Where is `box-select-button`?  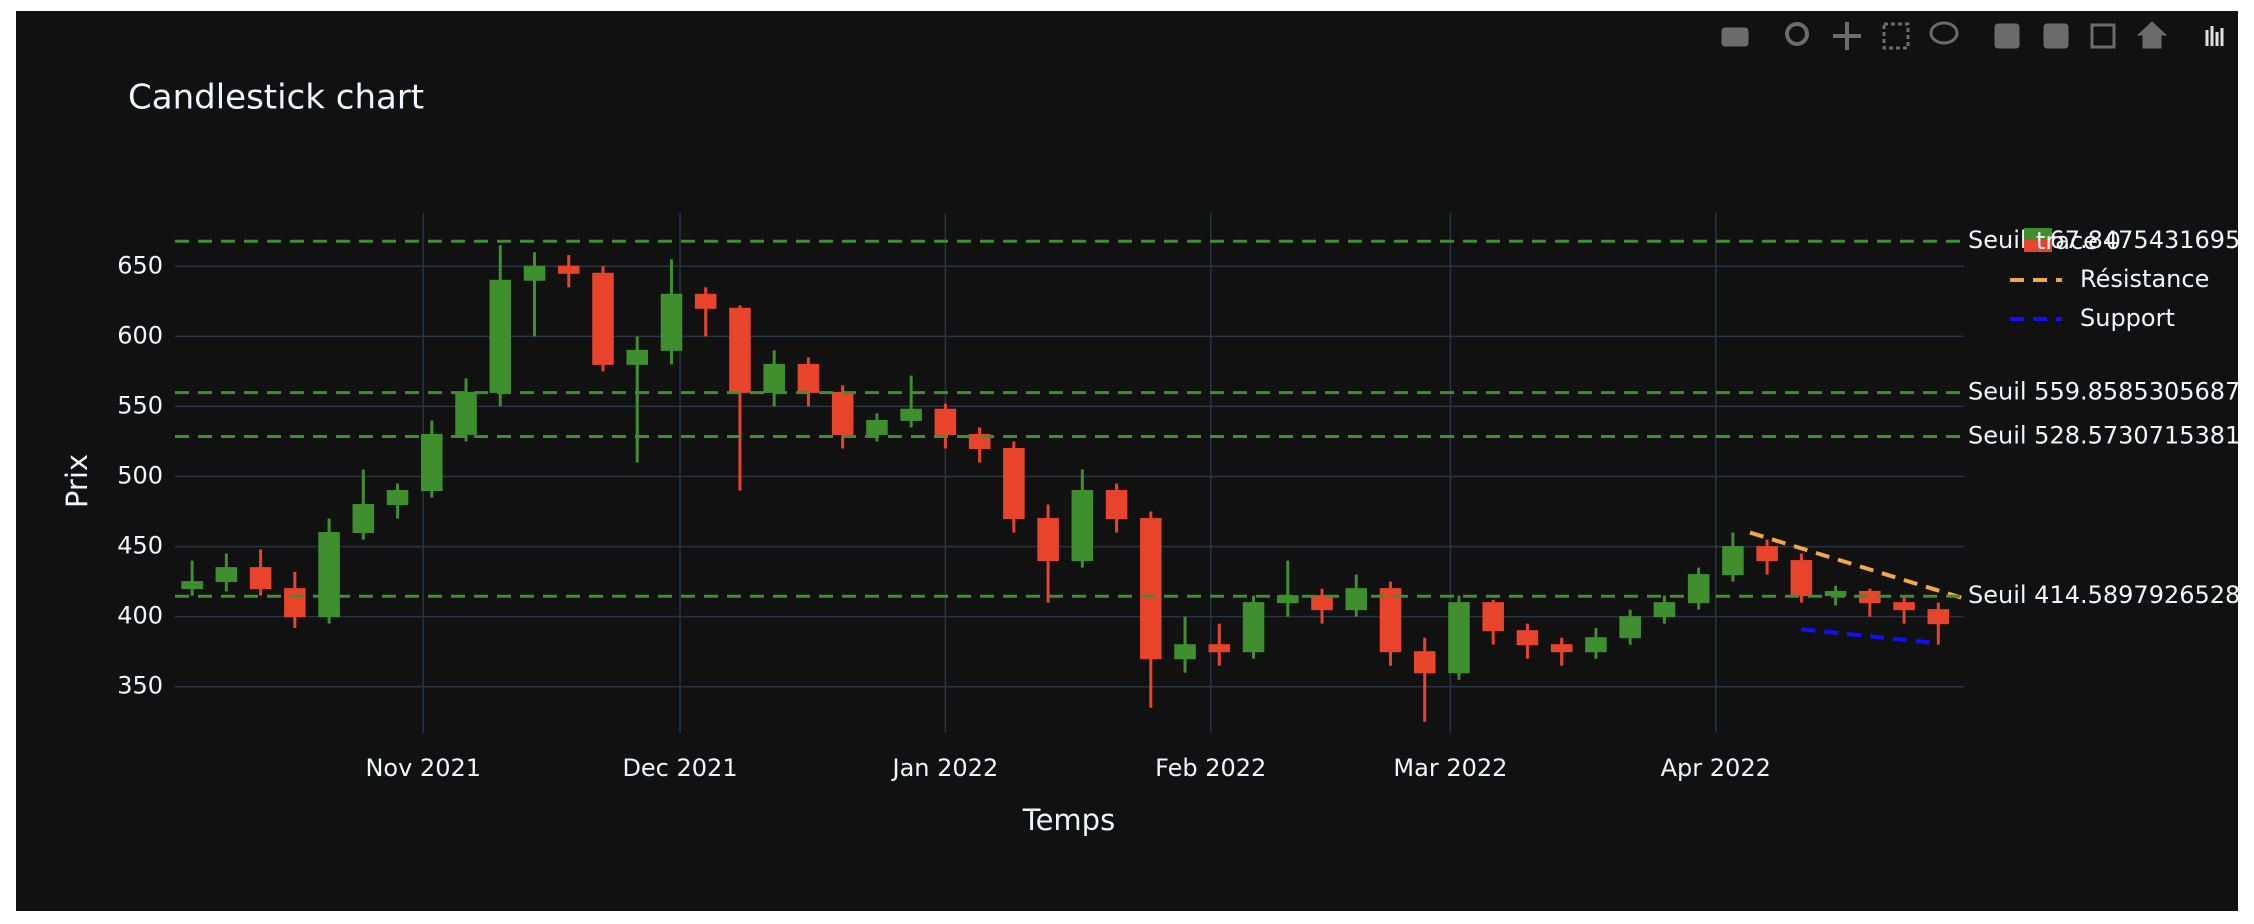
box-select-button is located at coordinates (1896, 36).